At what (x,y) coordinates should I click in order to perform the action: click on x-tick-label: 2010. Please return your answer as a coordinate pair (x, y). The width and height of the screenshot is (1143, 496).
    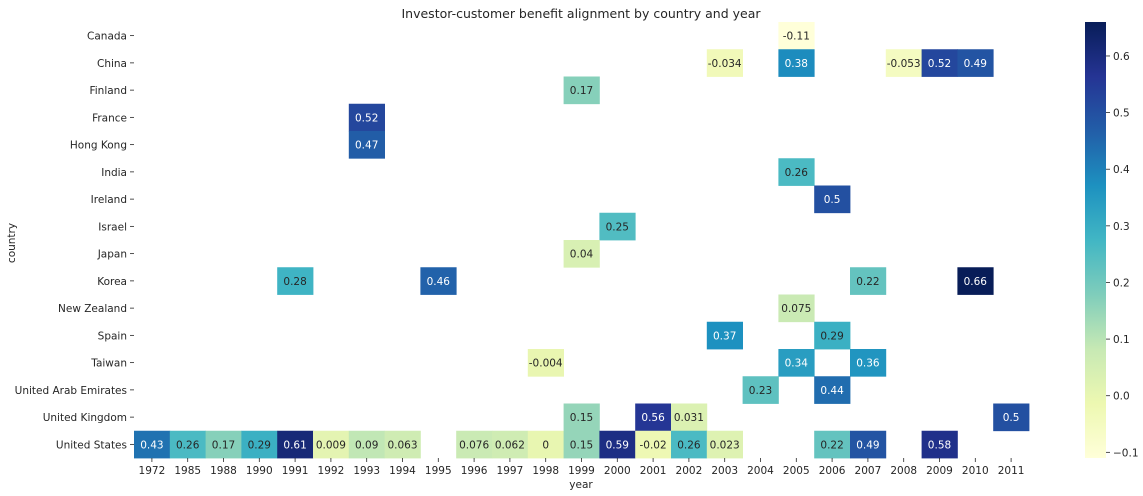
    Looking at the image, I should click on (975, 471).